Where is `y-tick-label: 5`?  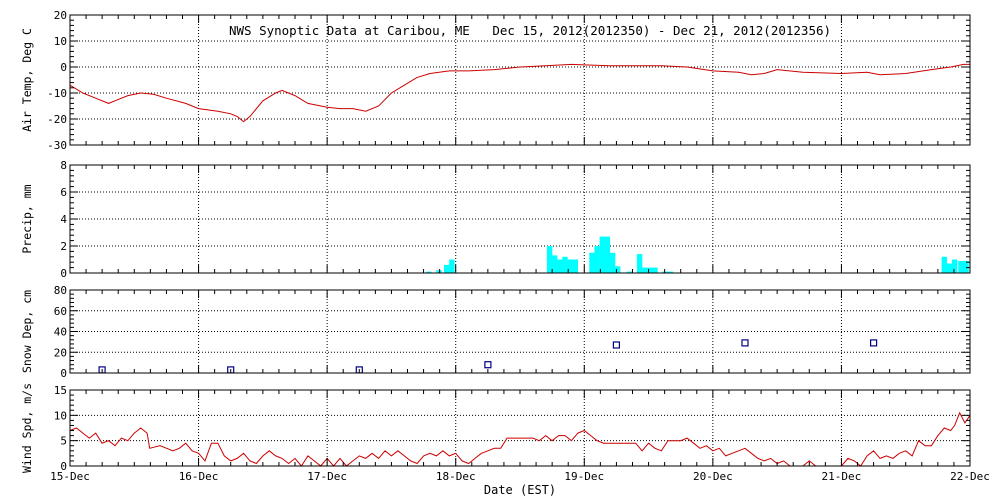
y-tick-label: 5 is located at coordinates (63, 441).